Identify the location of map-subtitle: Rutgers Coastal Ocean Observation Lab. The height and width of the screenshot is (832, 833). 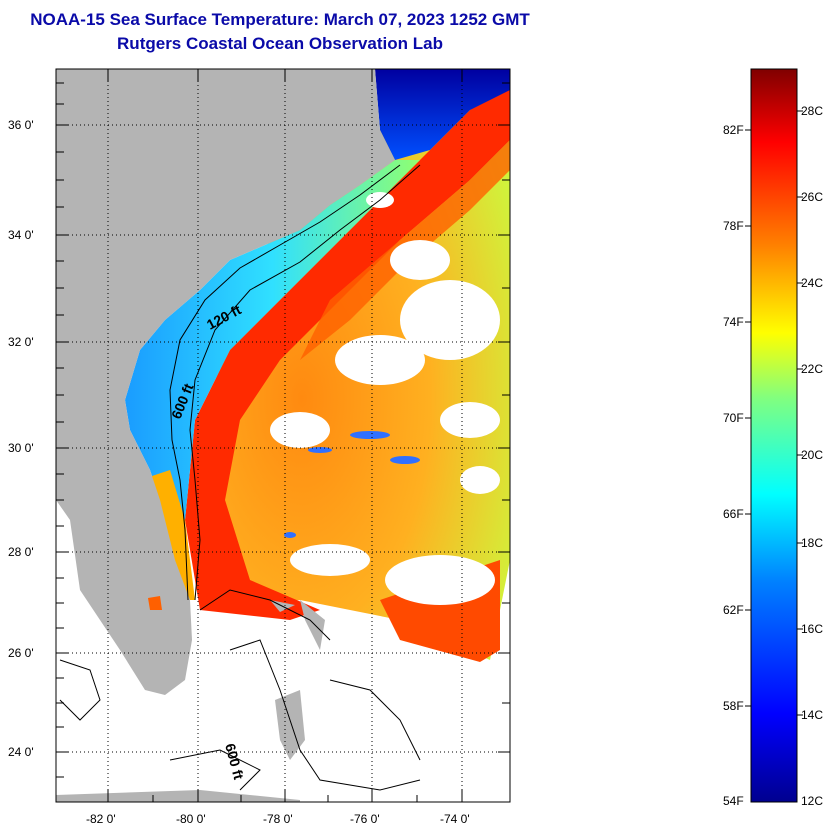
(280, 43).